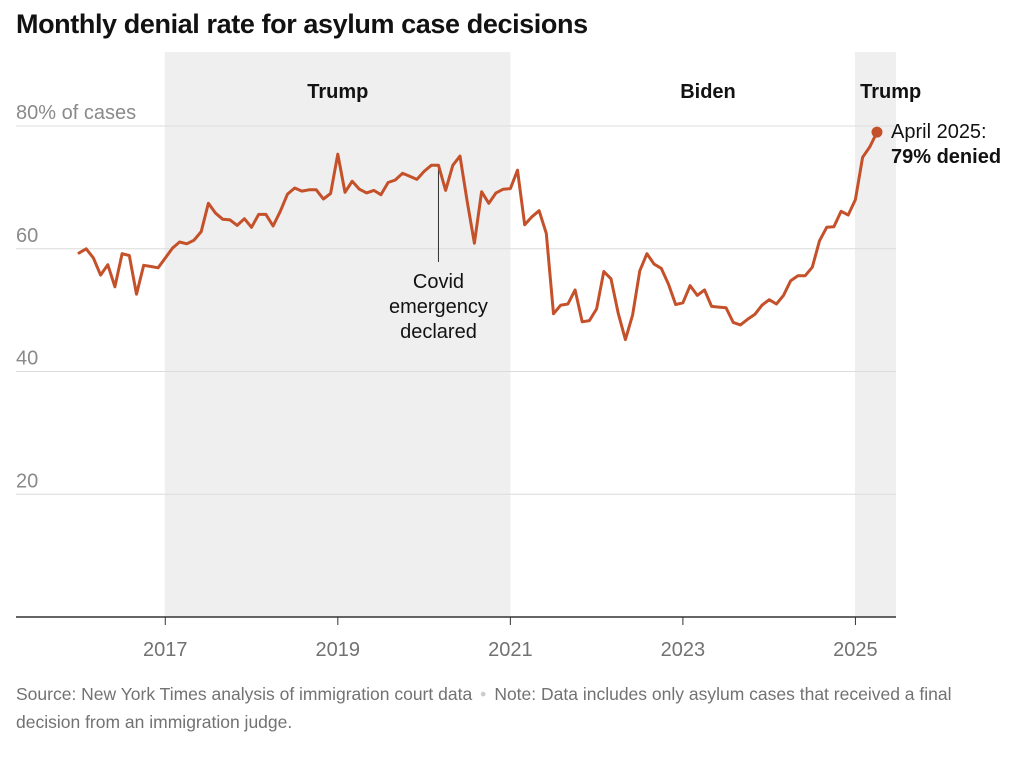 Image resolution: width=1024 pixels, height=776 pixels. I want to click on x-tick-label-2023: 2023, so click(683, 650).